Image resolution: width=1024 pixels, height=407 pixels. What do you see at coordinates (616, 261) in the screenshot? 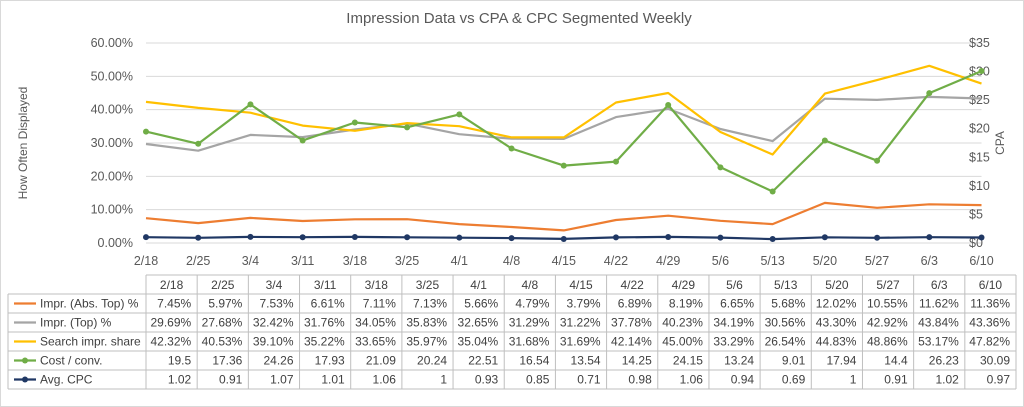
I see `x-tick-label: 4/22` at bounding box center [616, 261].